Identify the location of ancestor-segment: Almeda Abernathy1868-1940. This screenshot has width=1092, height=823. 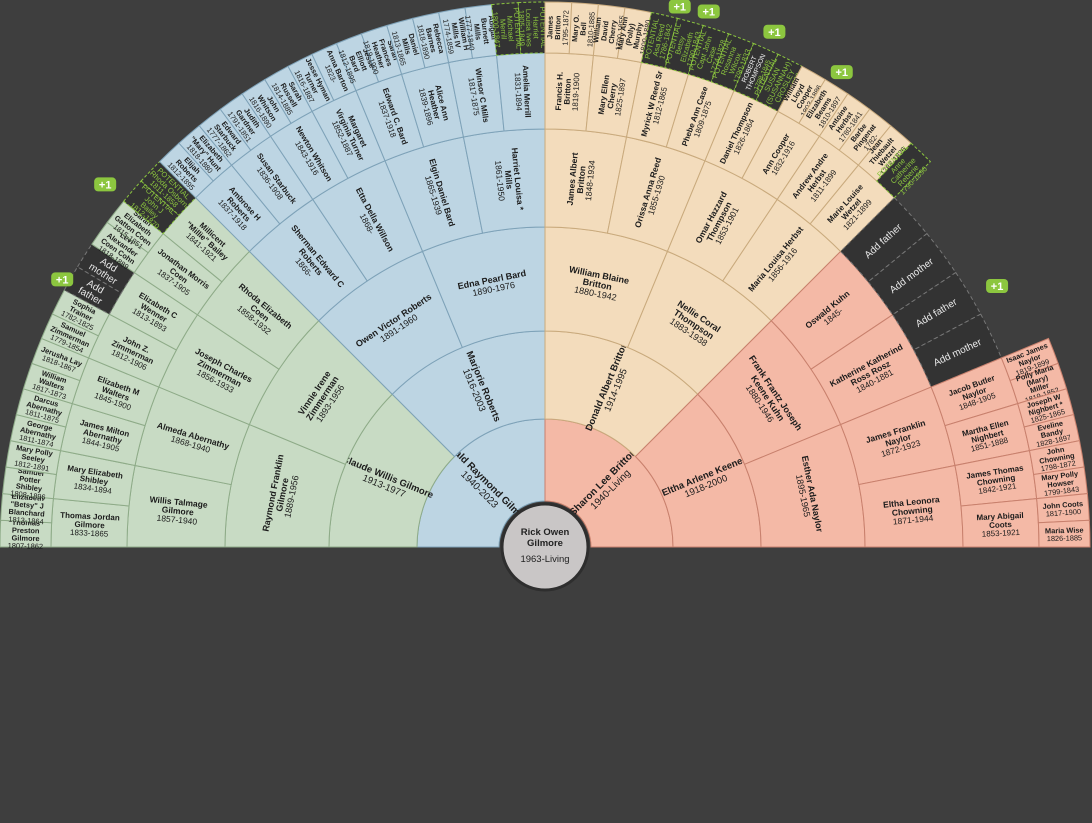
(192, 436).